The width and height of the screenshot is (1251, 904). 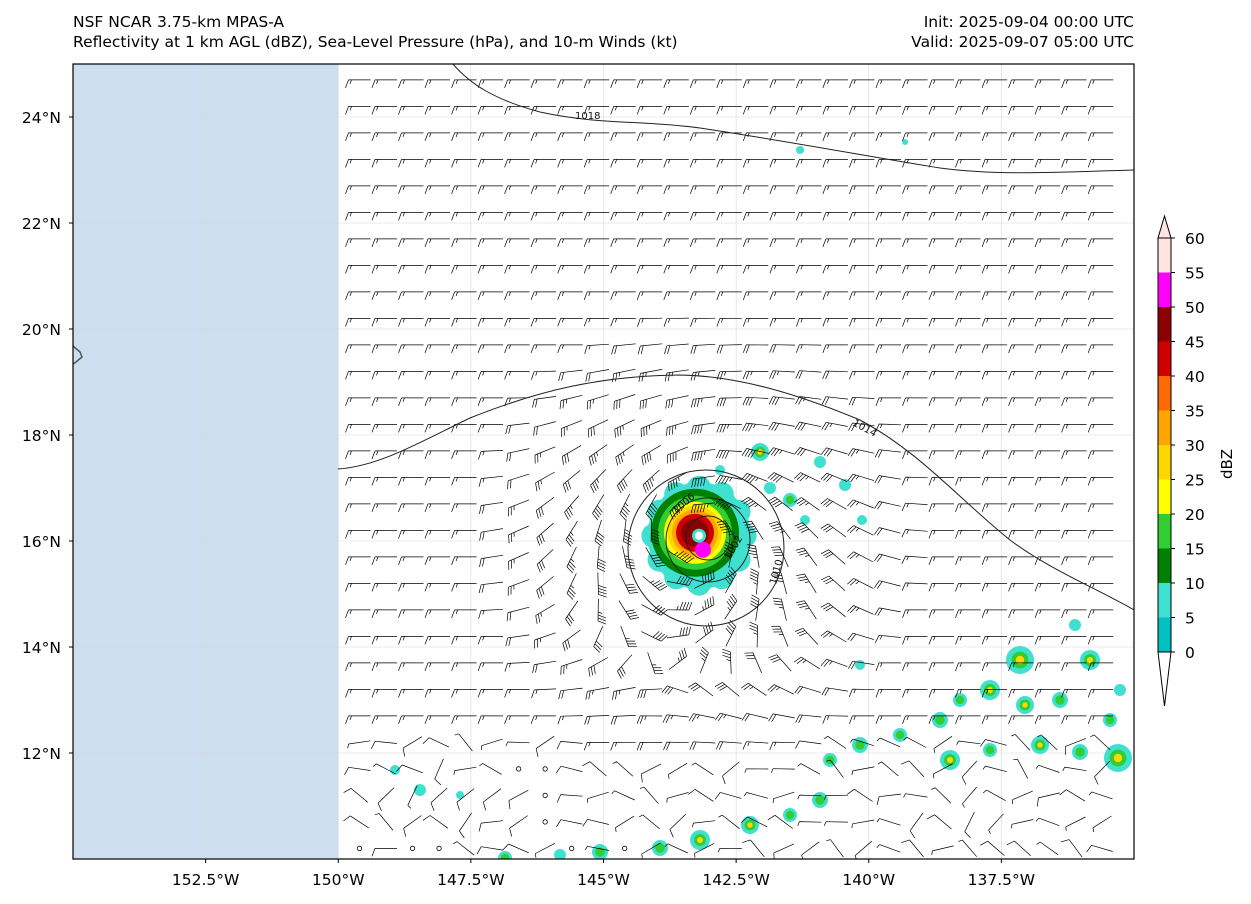 What do you see at coordinates (41, 330) in the screenshot?
I see `lat-tick-label: 20°N` at bounding box center [41, 330].